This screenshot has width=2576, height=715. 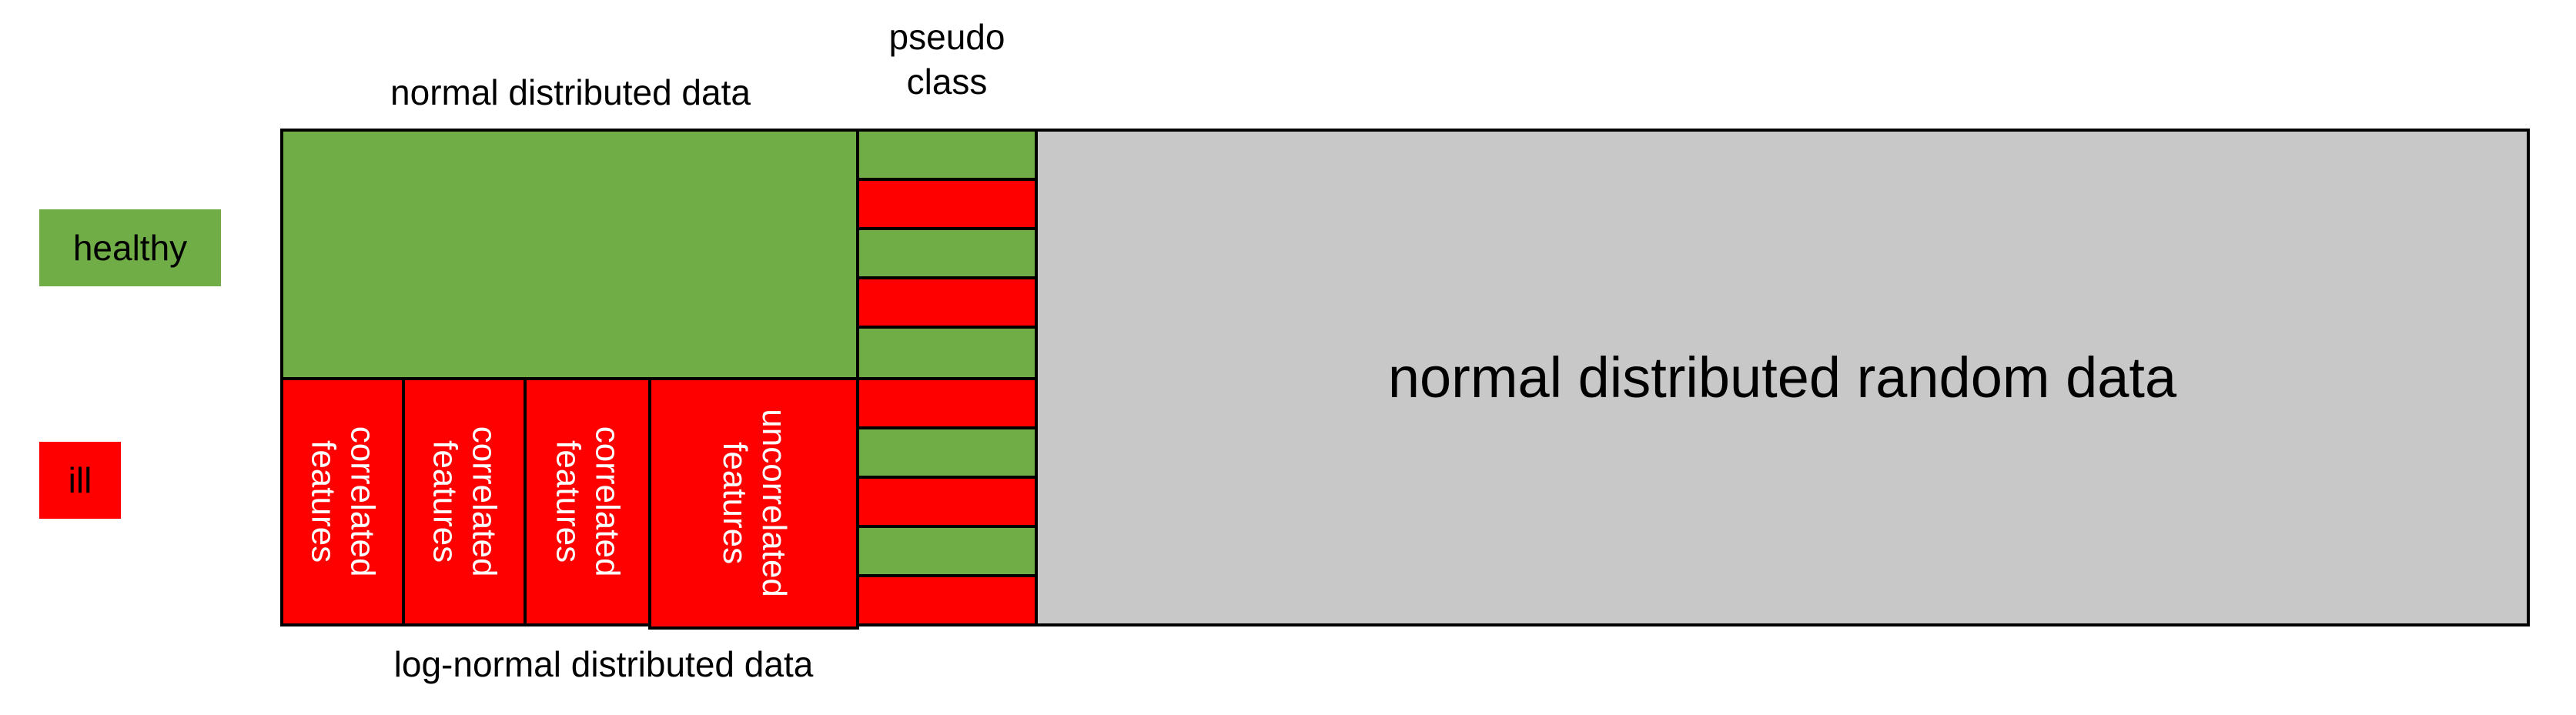 What do you see at coordinates (603, 664) in the screenshot?
I see `log-normal-distributed-data-label: log-normal distributed data` at bounding box center [603, 664].